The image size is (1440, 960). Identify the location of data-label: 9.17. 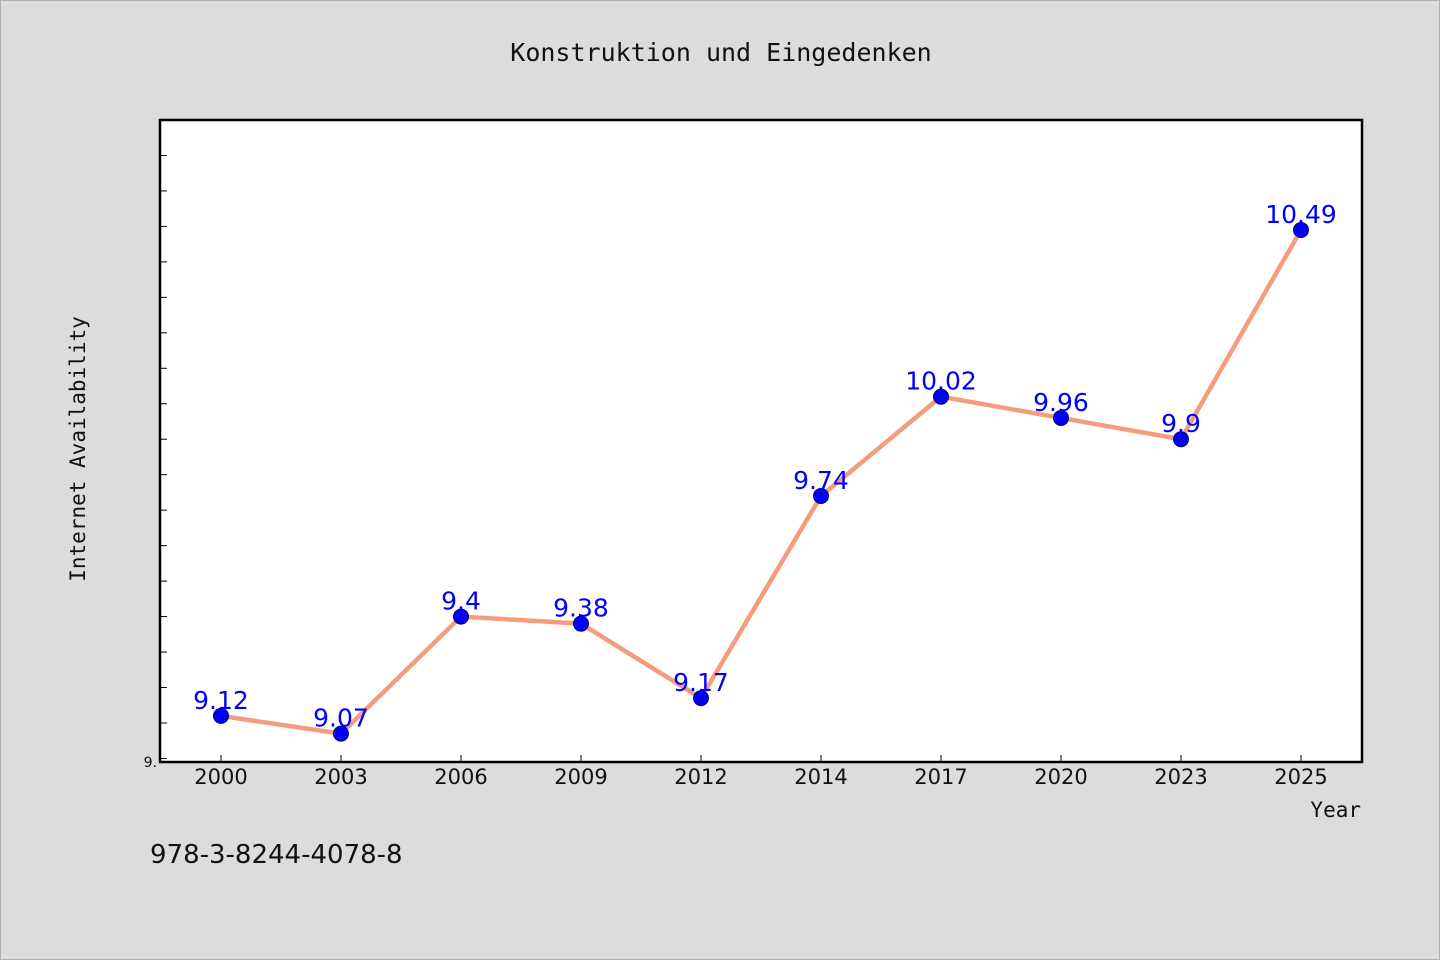
(701, 682).